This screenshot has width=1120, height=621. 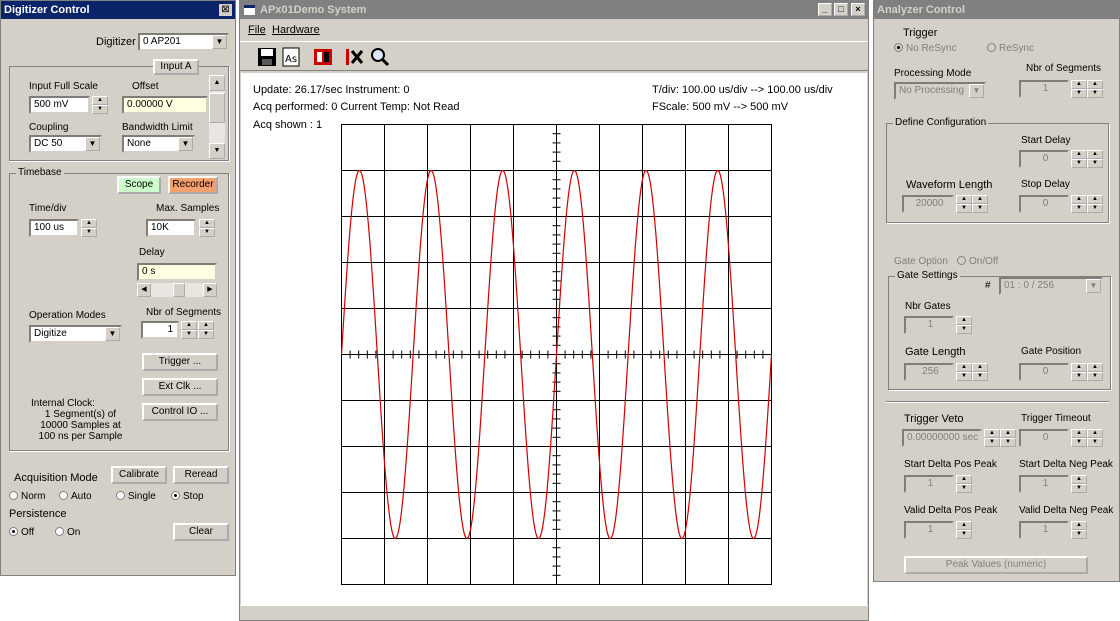 What do you see at coordinates (964, 325) in the screenshot?
I see `nbr-gates-spinner: ▲ ▼` at bounding box center [964, 325].